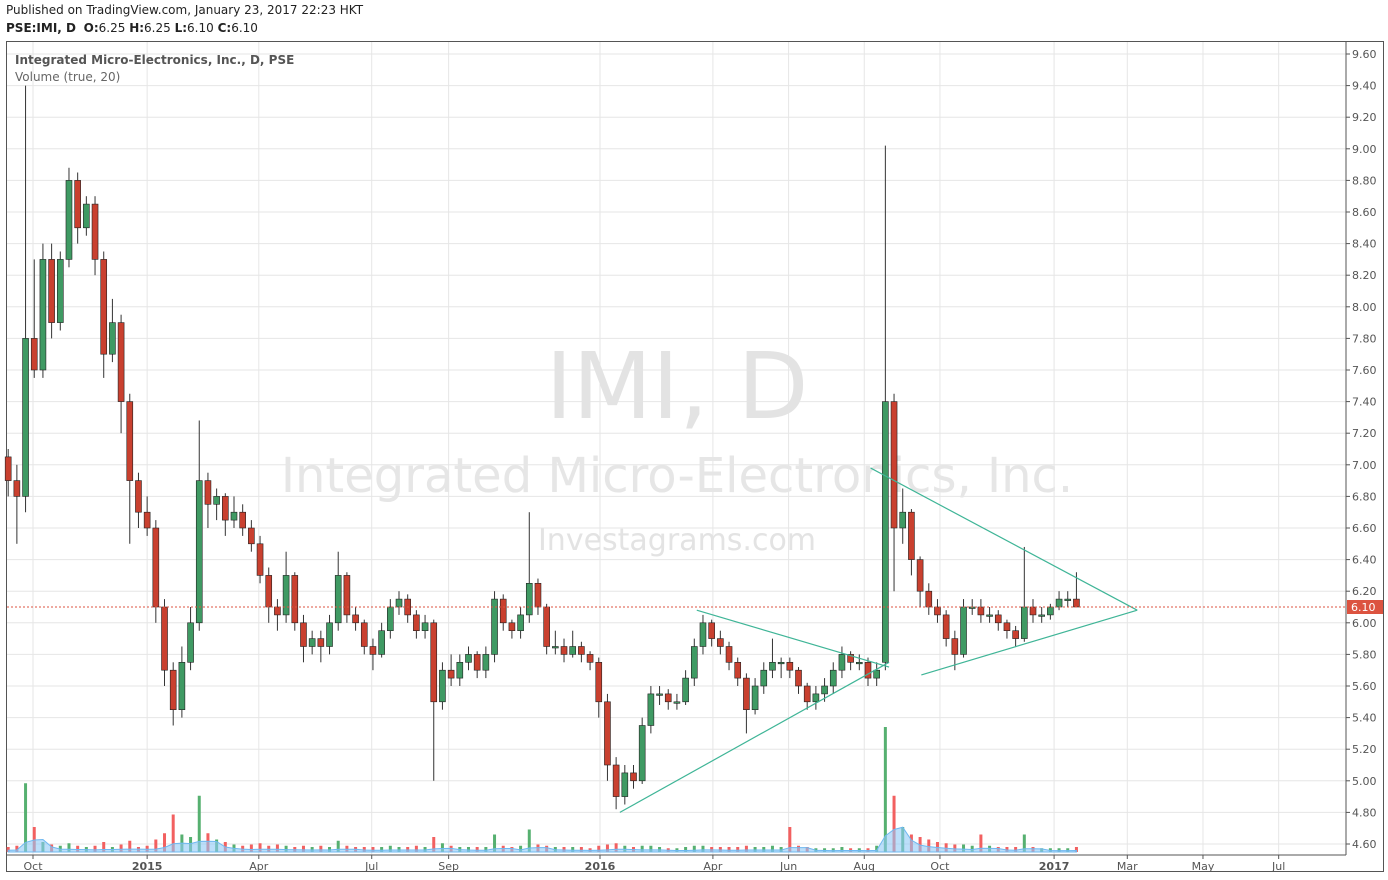 This screenshot has width=1388, height=880. I want to click on y-tick-label: 8.00, so click(1364, 307).